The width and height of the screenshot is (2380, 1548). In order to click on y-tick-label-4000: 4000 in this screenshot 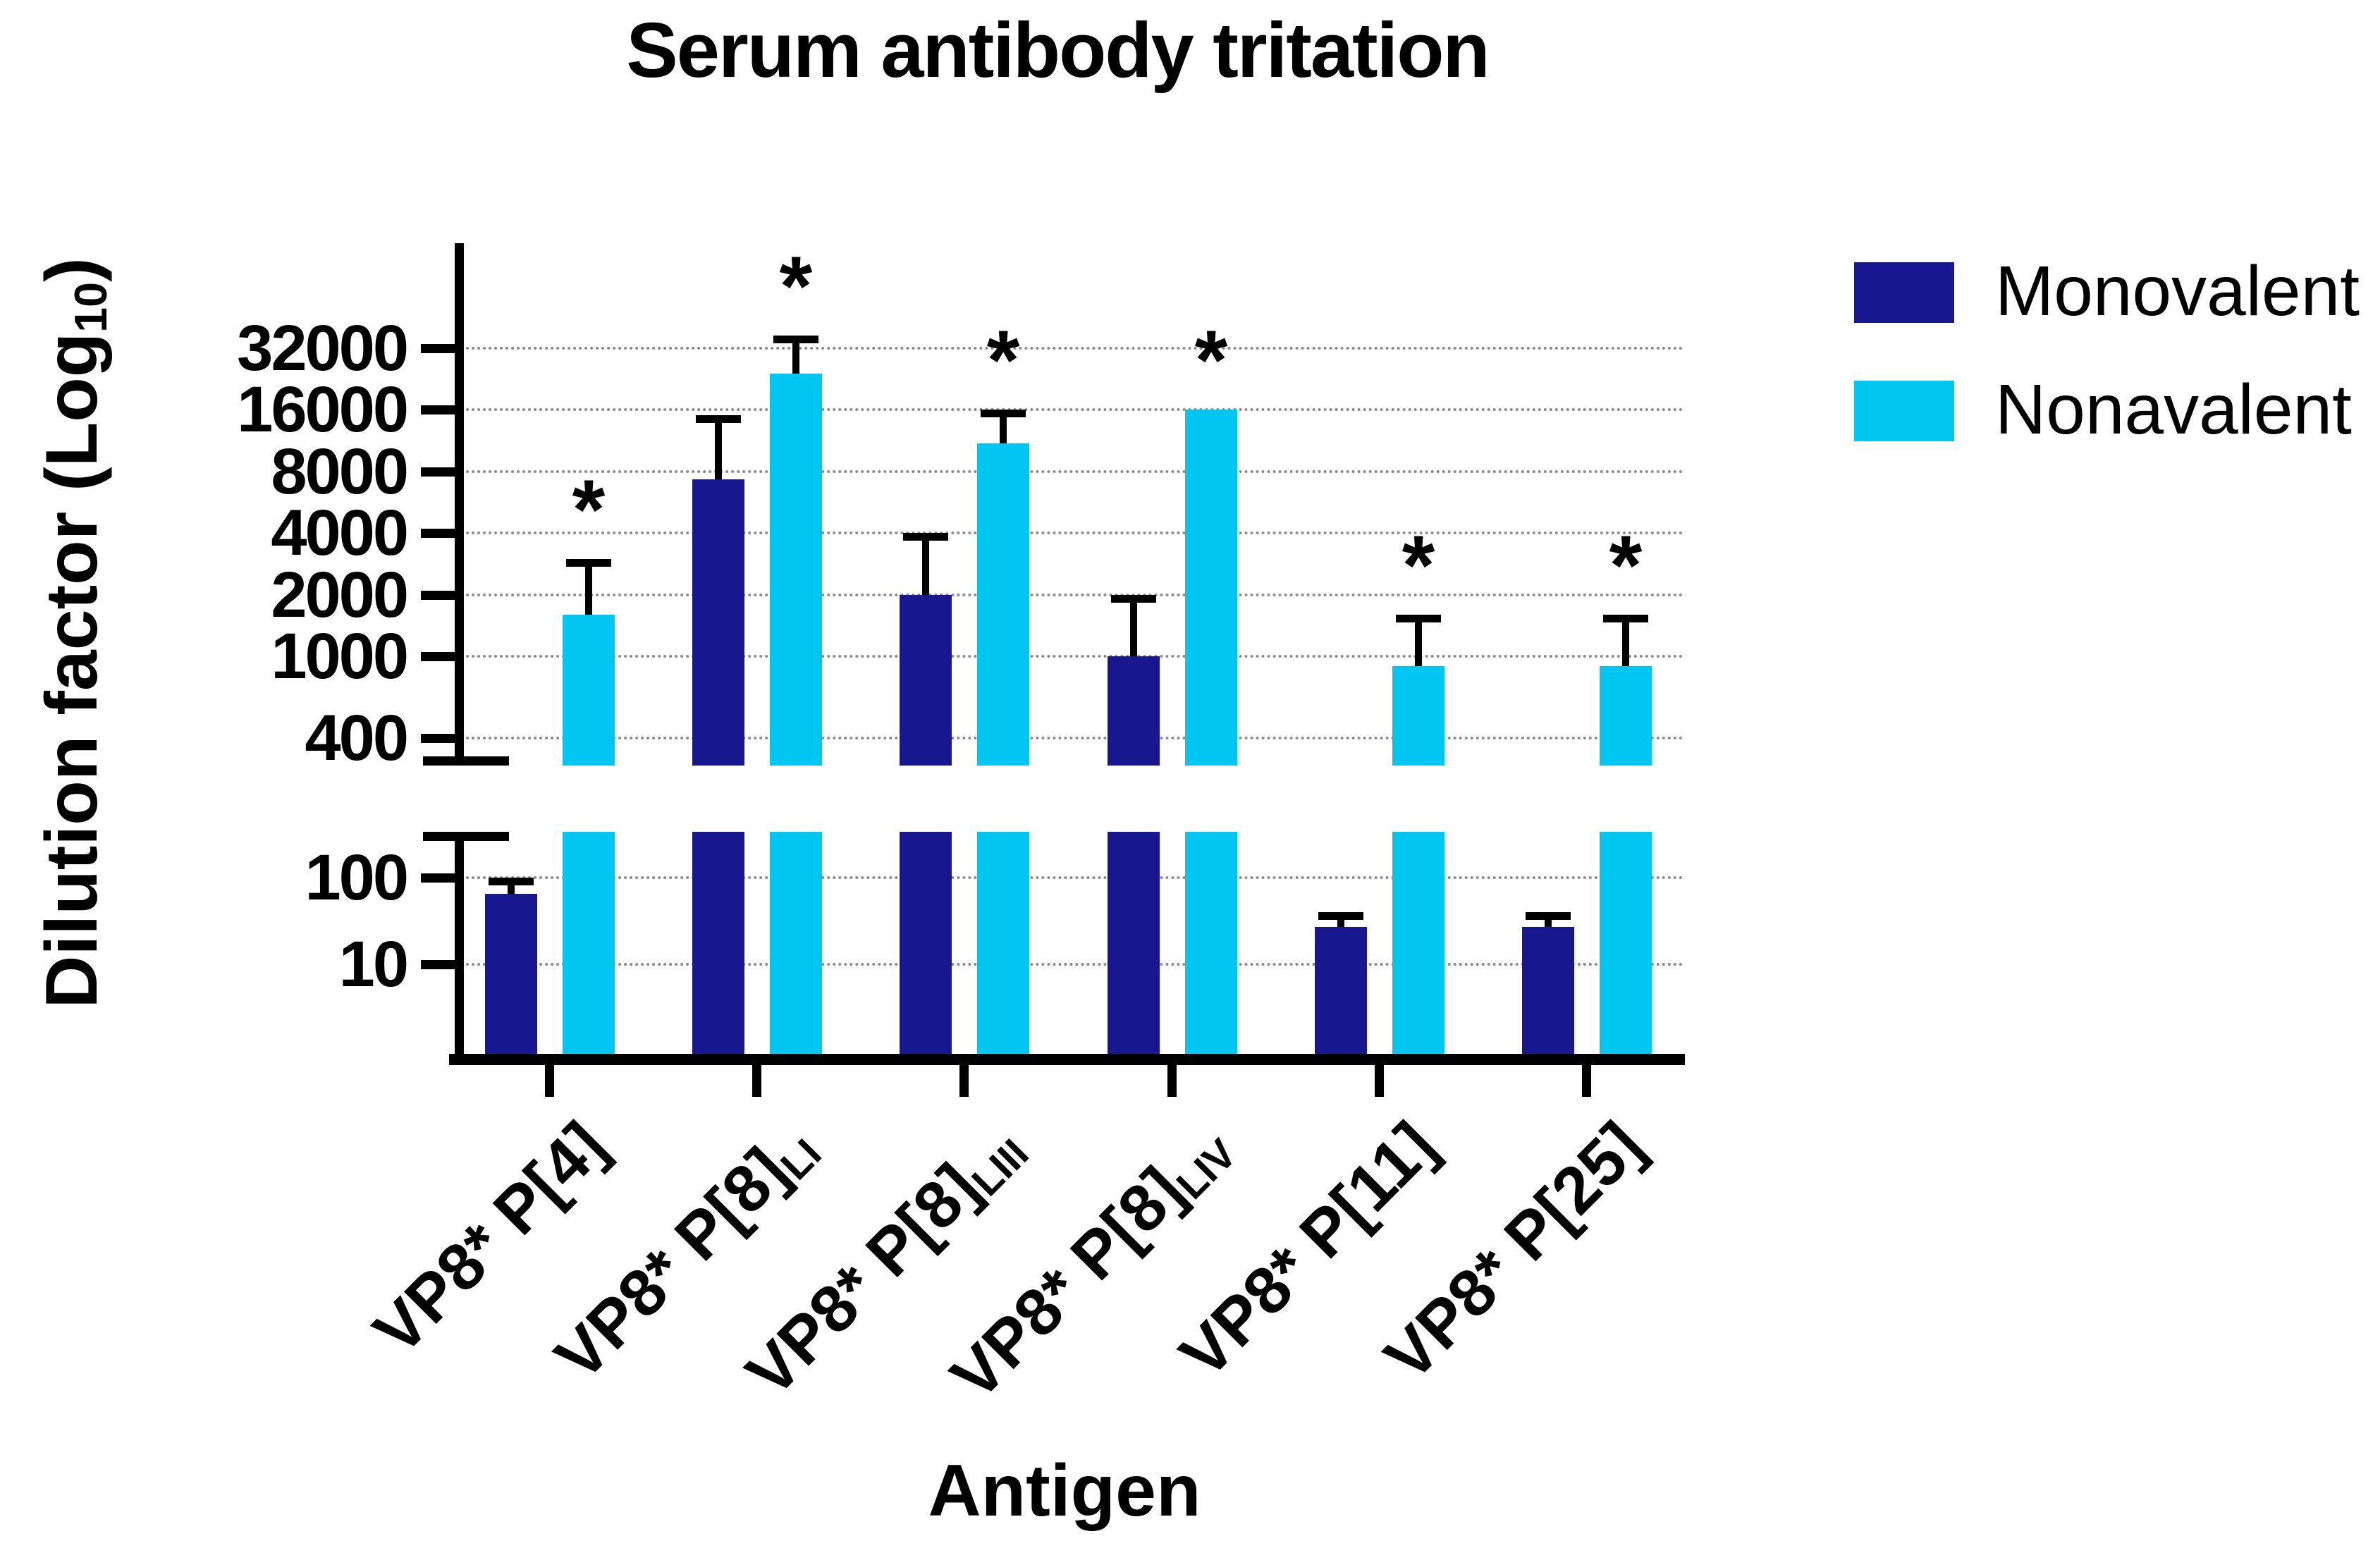, I will do `click(340, 533)`.